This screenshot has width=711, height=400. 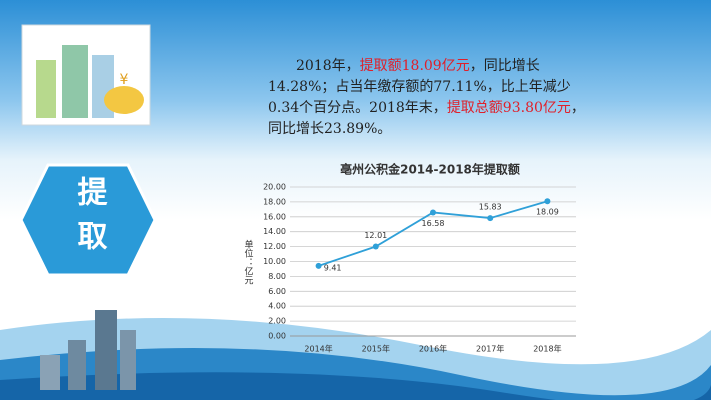 What do you see at coordinates (274, 201) in the screenshot?
I see `y-tick-label: 18.00` at bounding box center [274, 201].